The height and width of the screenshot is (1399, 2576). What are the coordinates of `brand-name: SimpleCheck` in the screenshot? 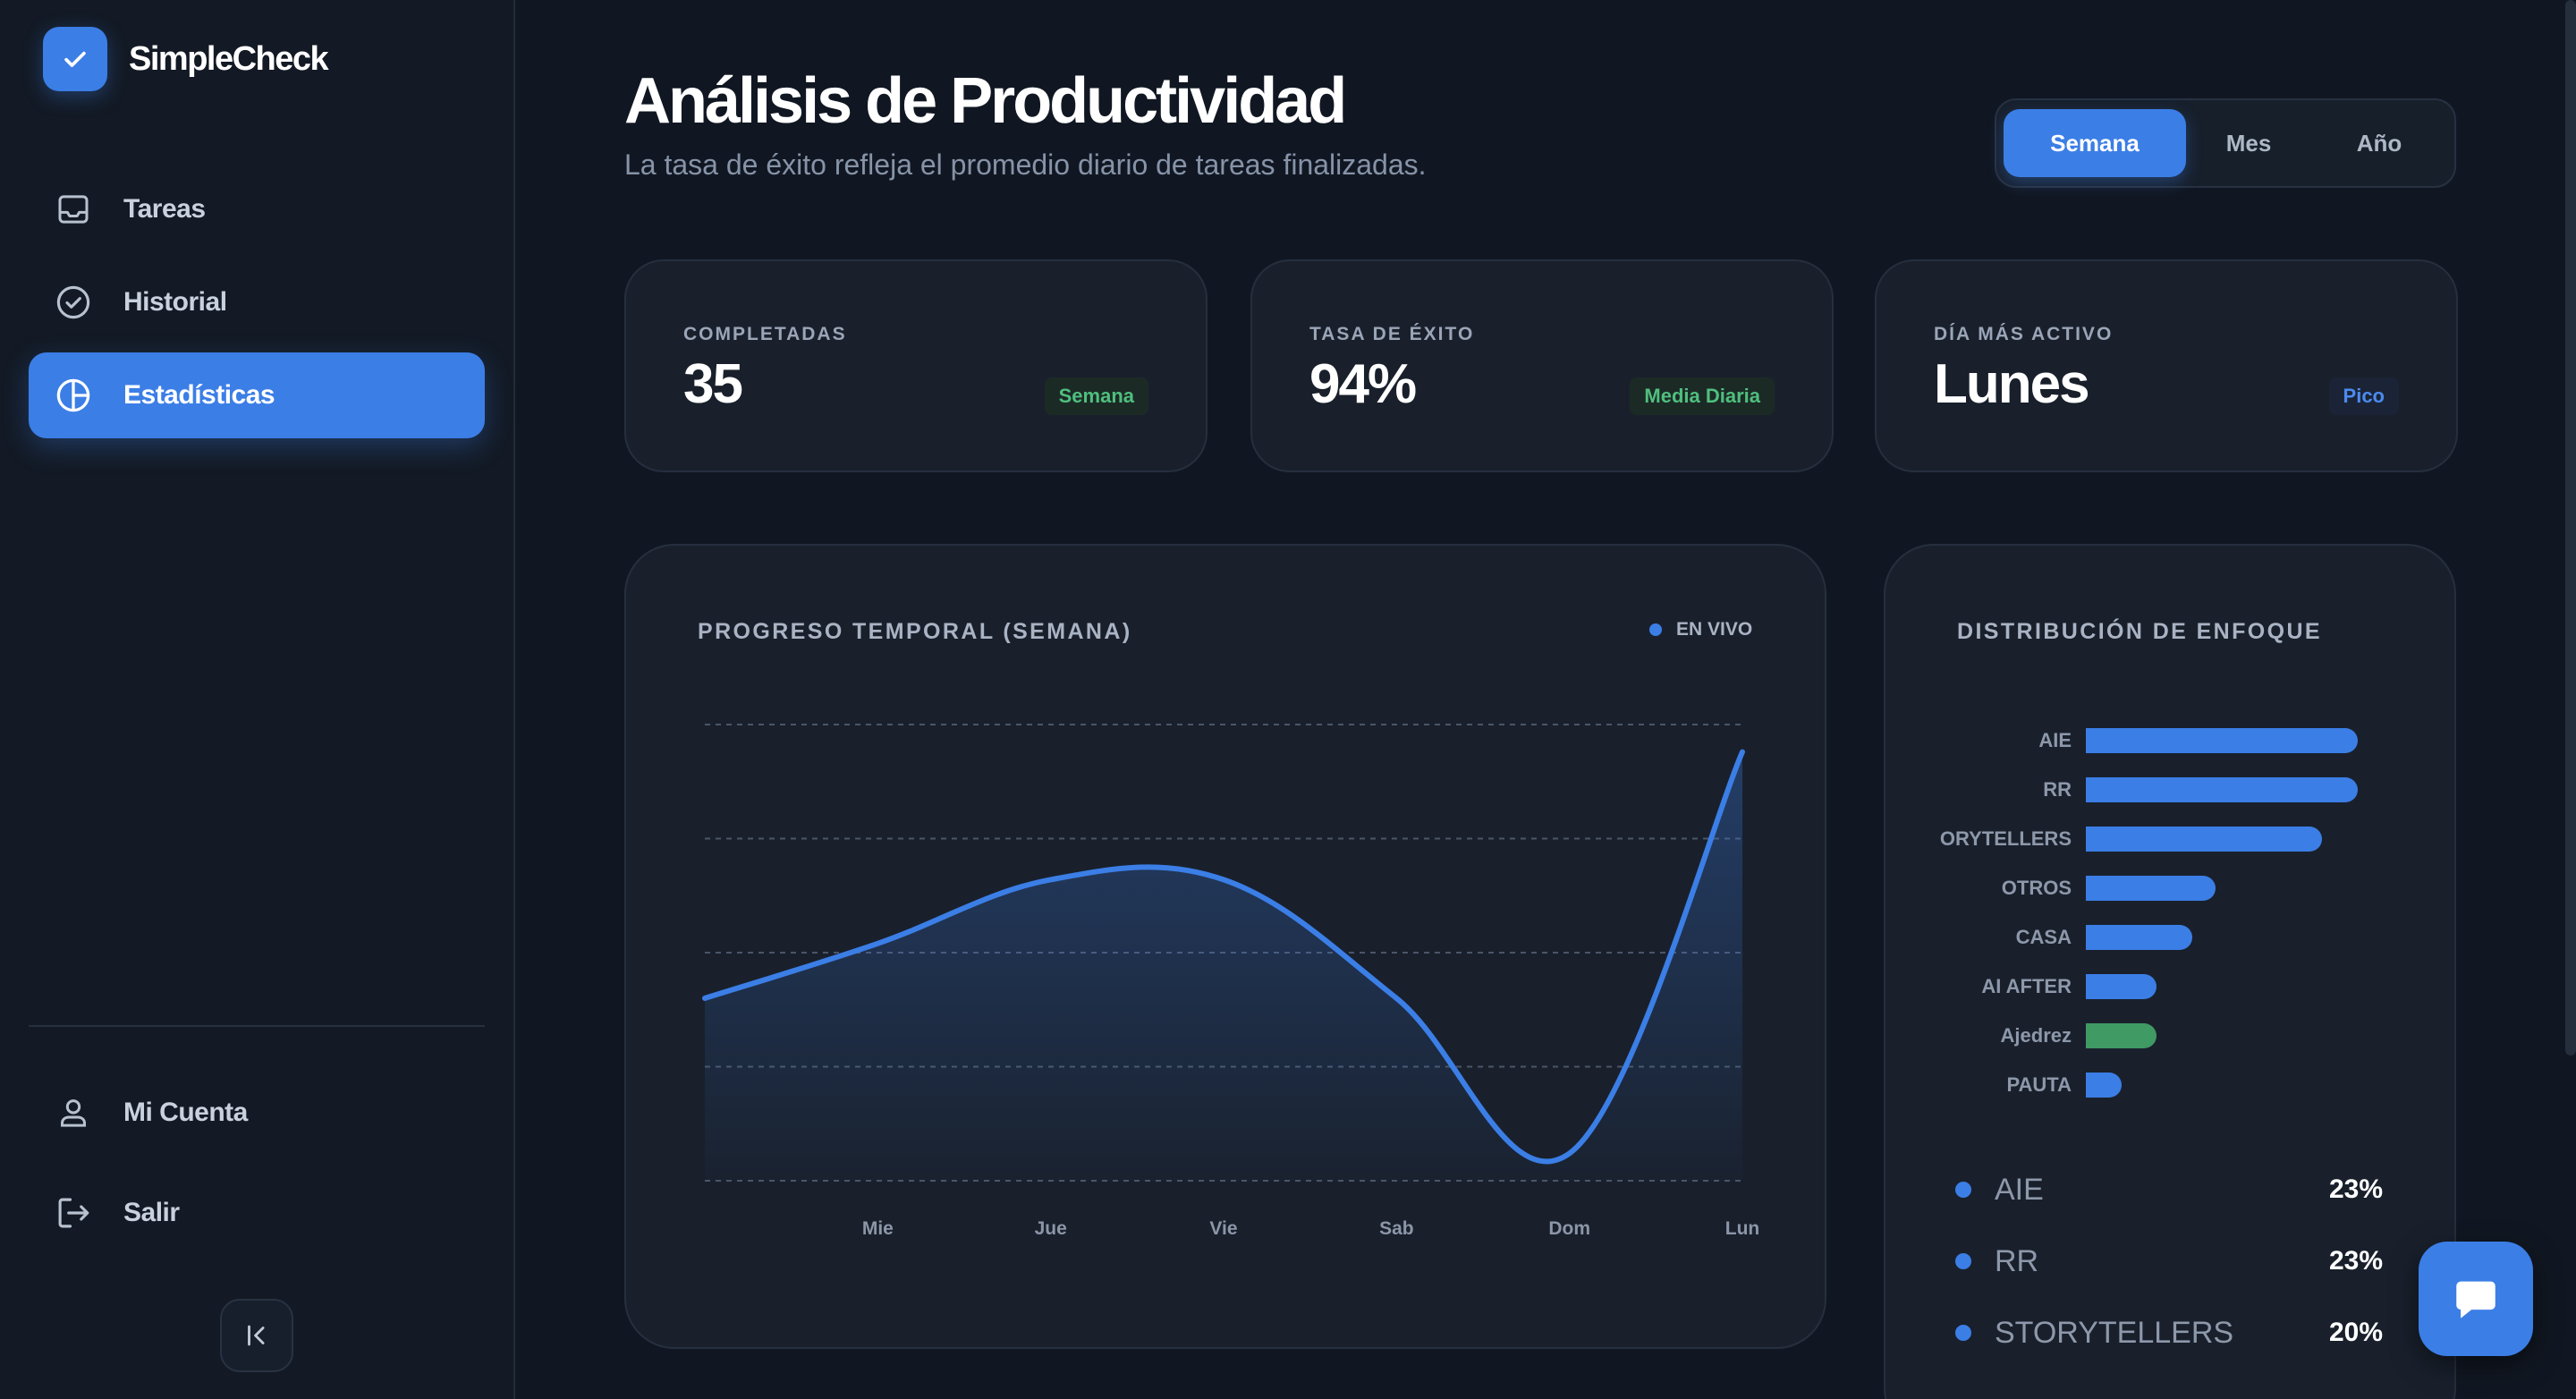 It's located at (229, 59).